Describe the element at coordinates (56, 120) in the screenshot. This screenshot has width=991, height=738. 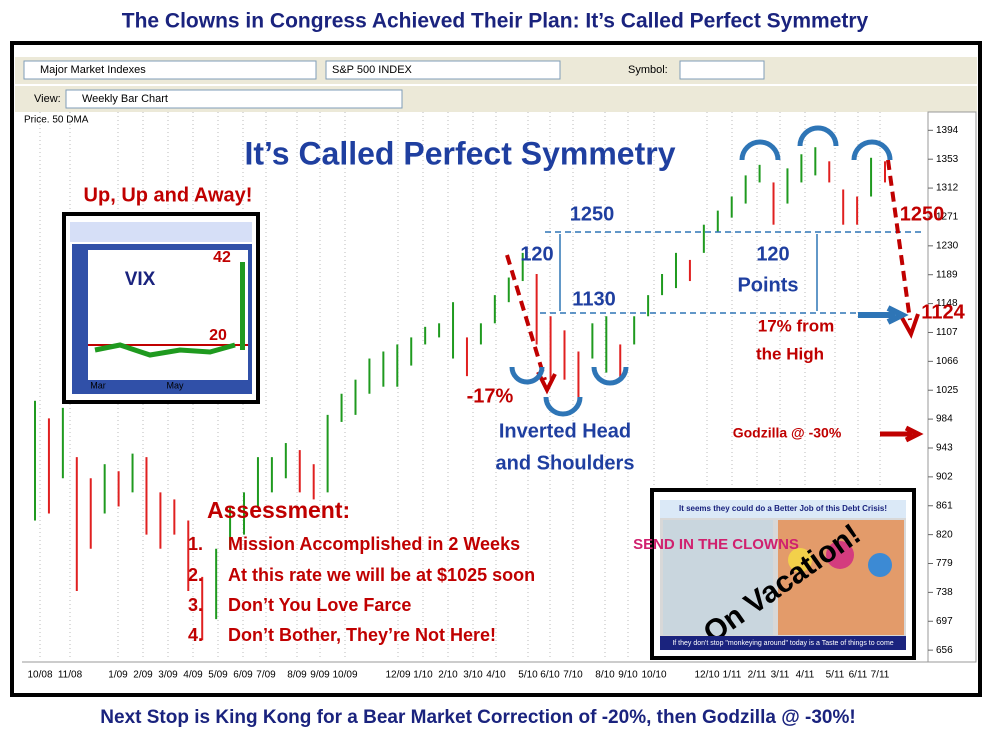
I see `legend-text: Price. 50 DMA` at that location.